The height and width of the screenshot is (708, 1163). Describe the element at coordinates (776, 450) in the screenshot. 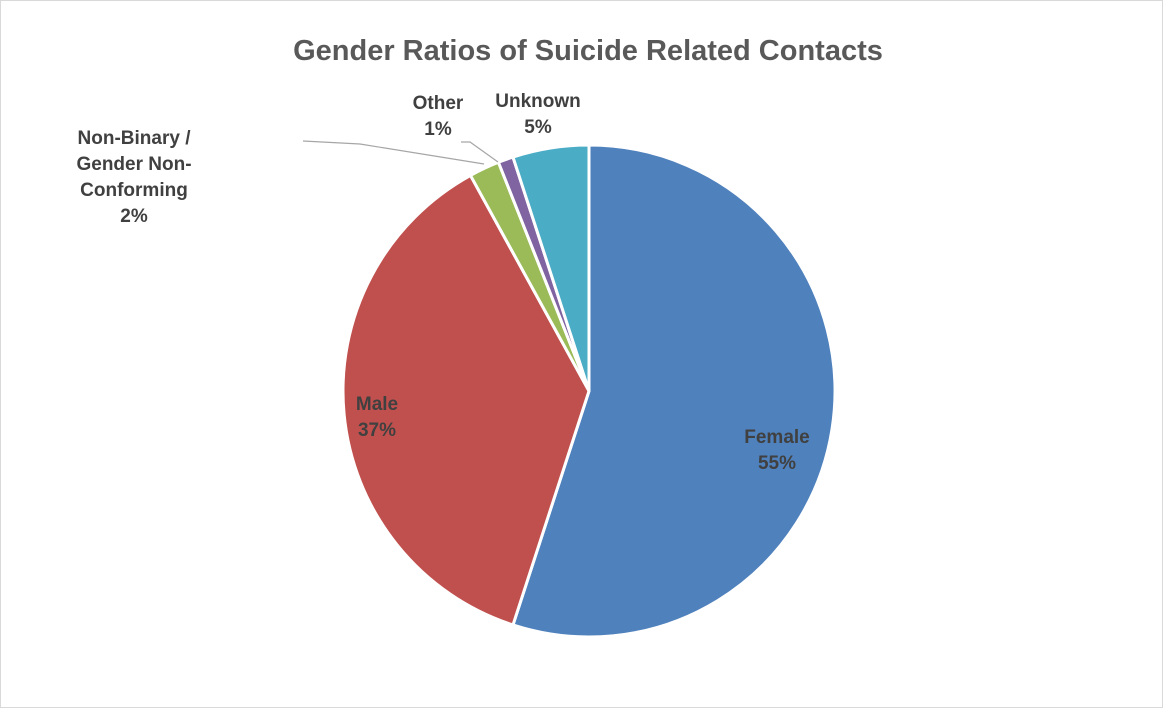

I see `data-label-female: Female 55%` at that location.